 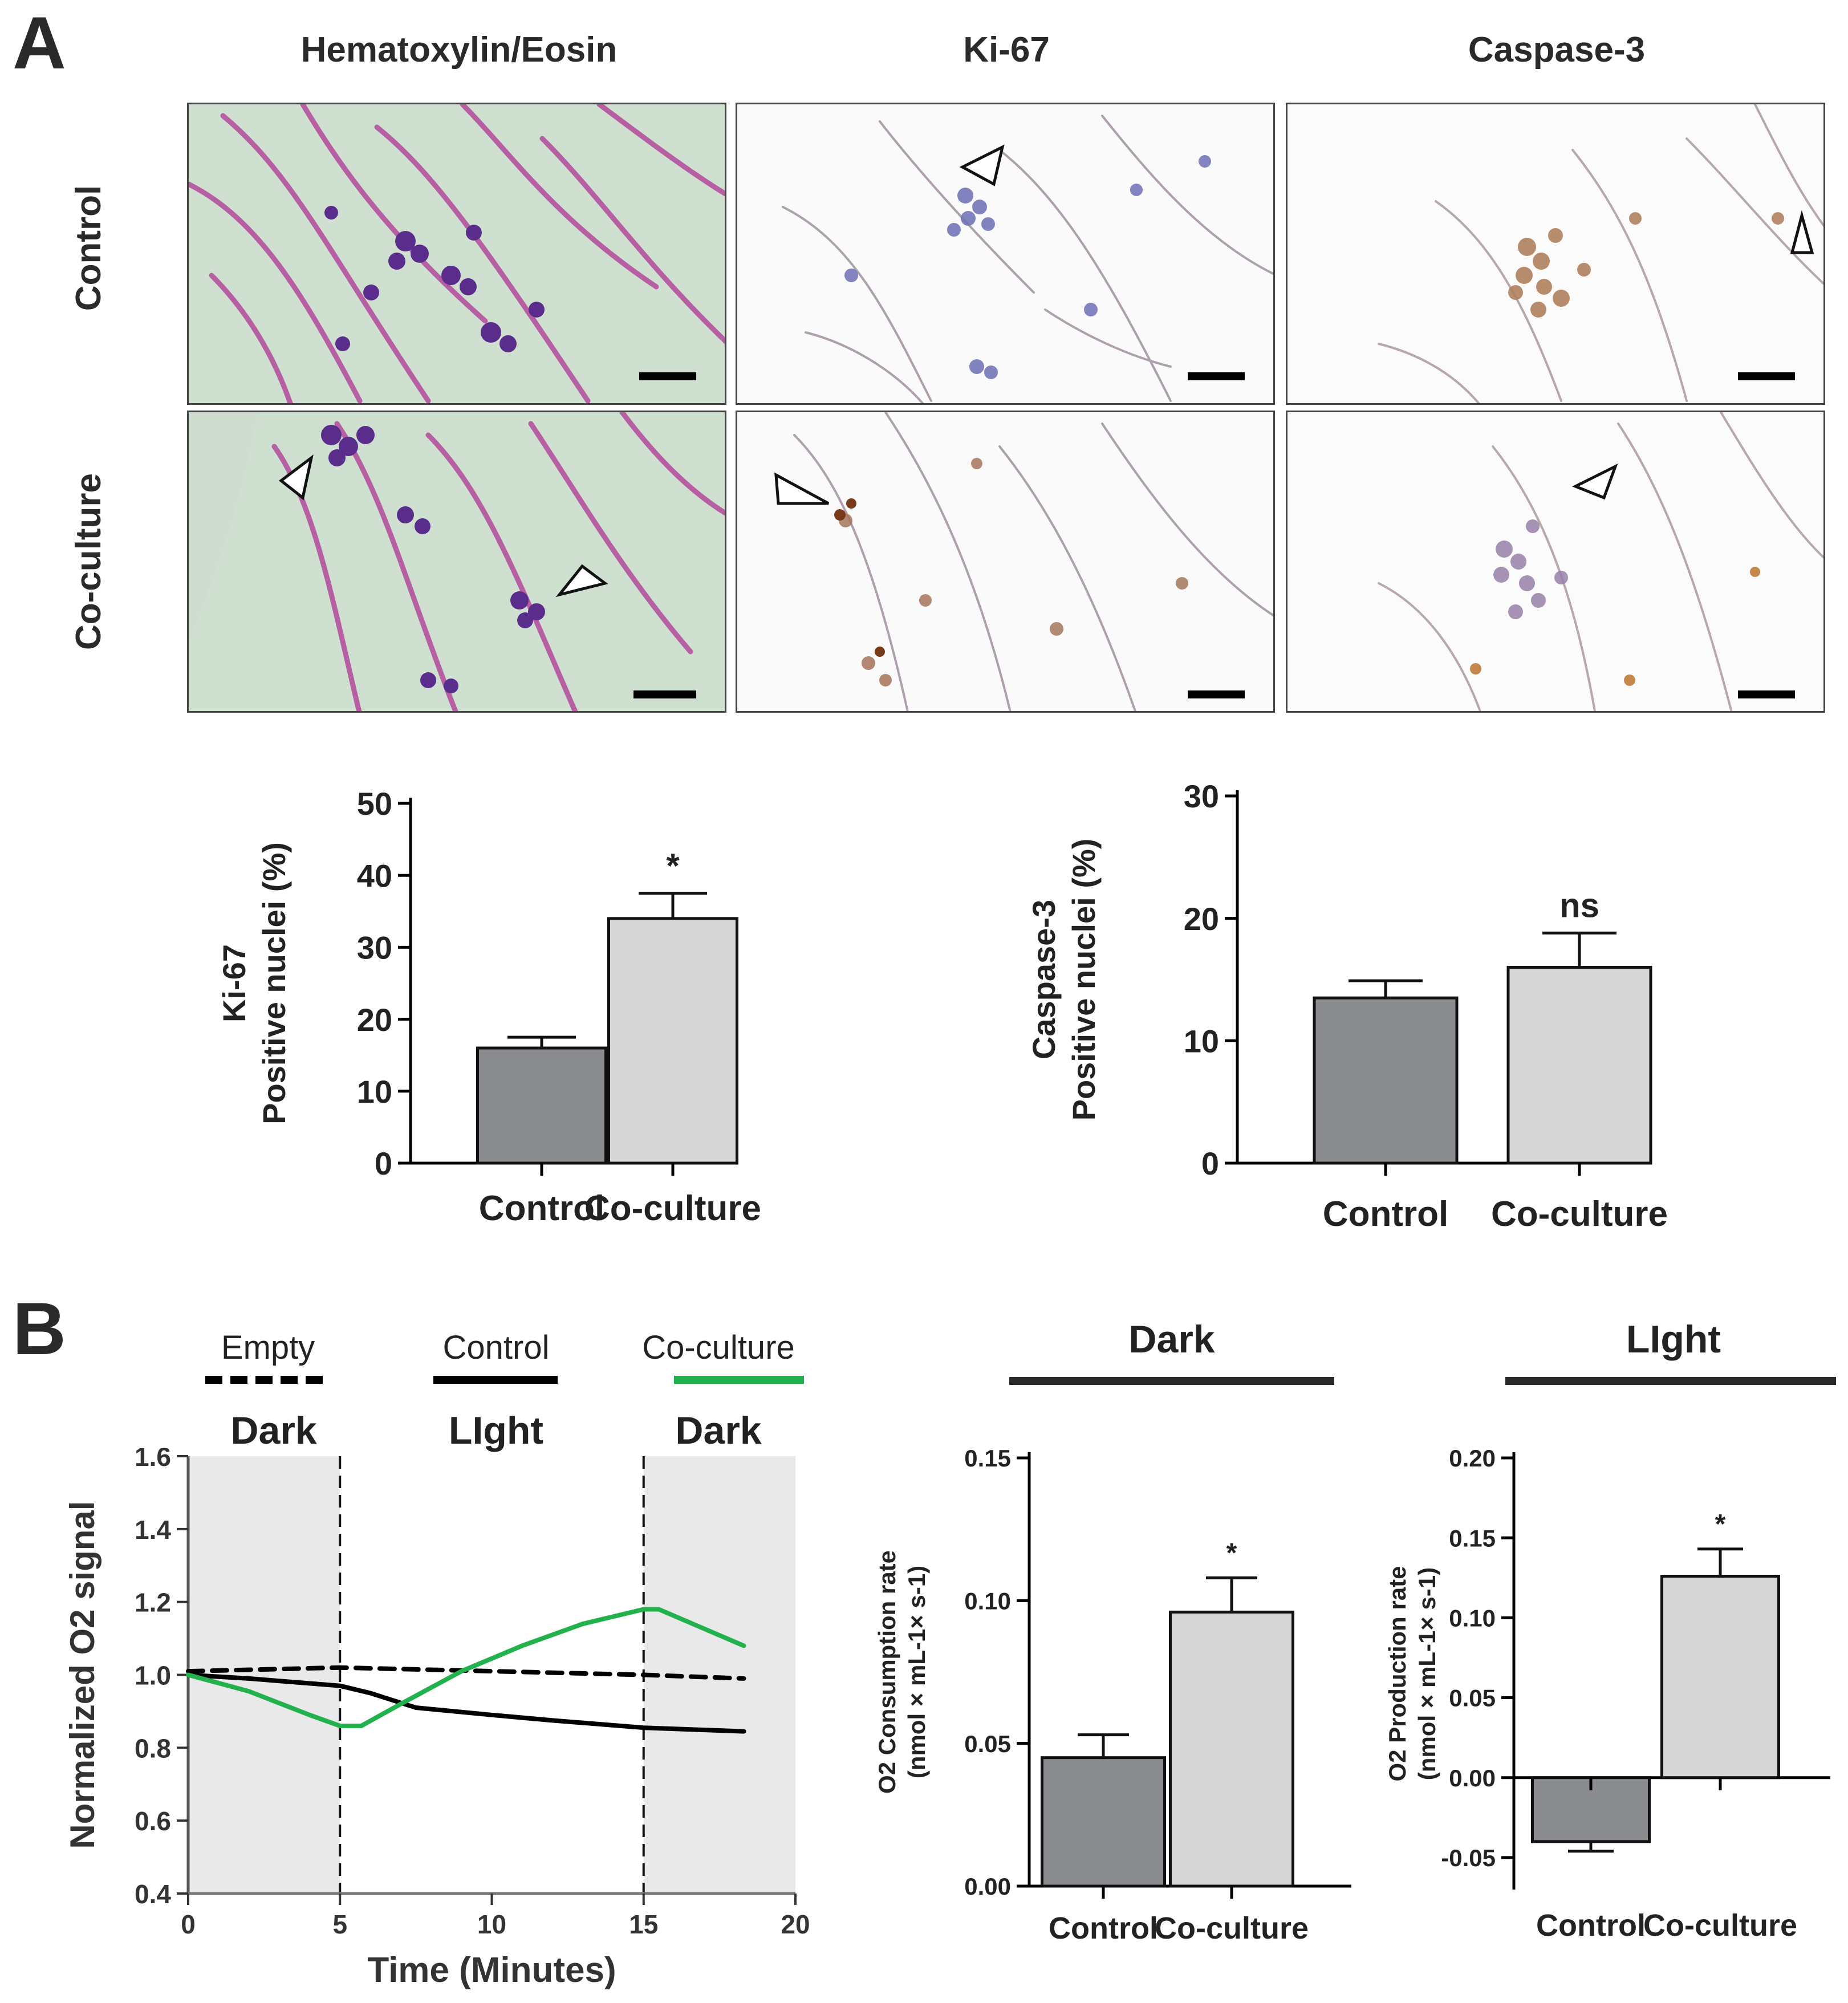 I want to click on legend-label-coculture: Co-culture, so click(x=719, y=1347).